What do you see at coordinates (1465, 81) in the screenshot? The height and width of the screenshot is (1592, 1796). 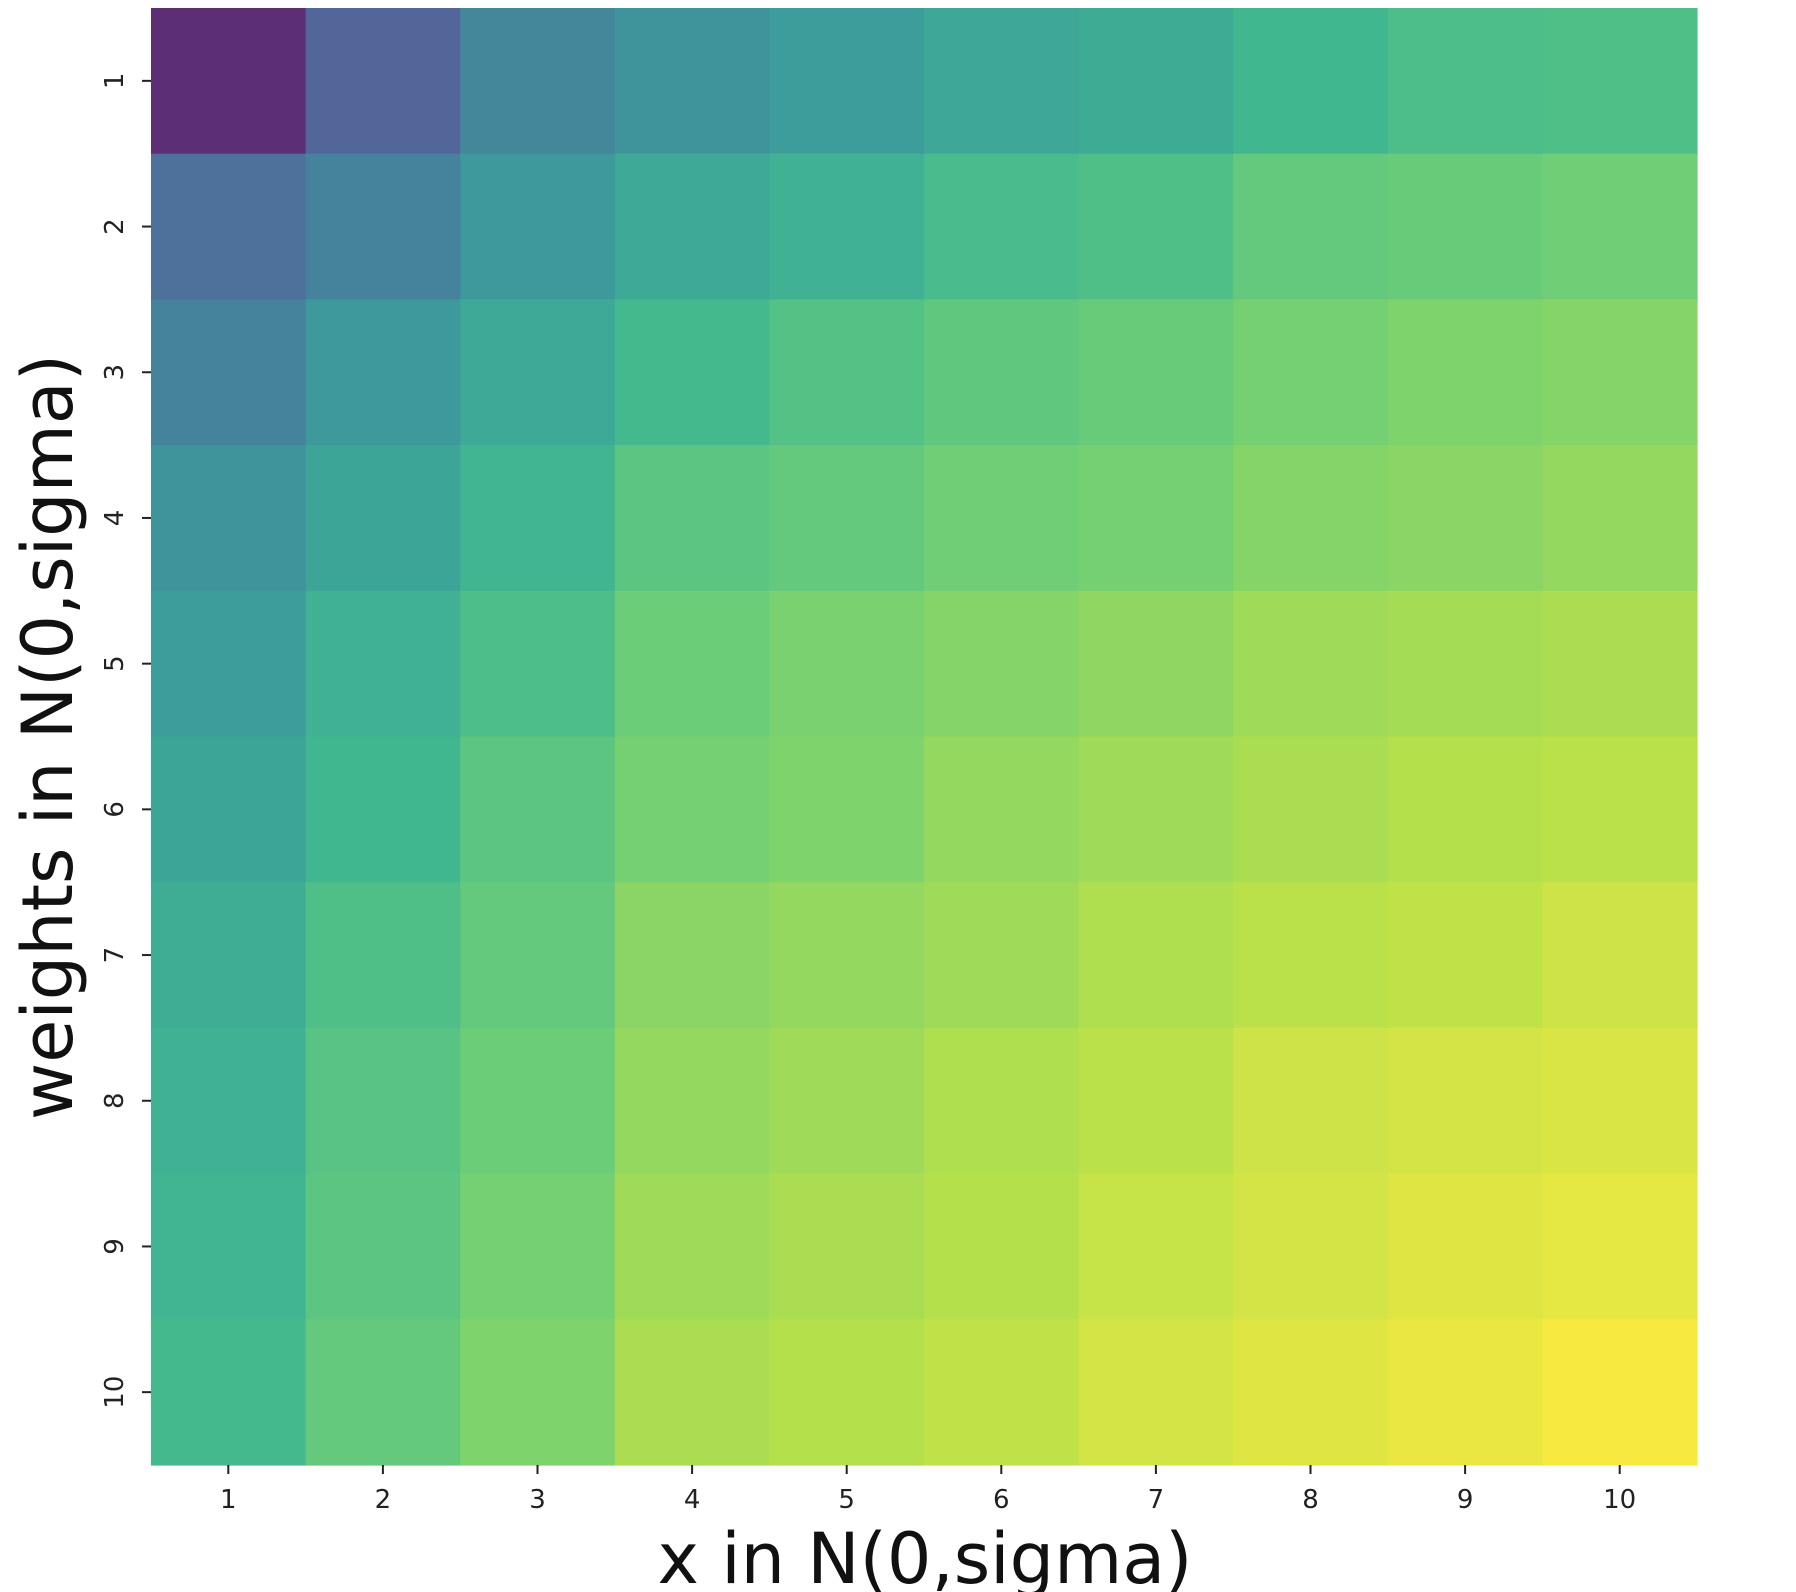 I see `heatmap-cell-r1-c9` at bounding box center [1465, 81].